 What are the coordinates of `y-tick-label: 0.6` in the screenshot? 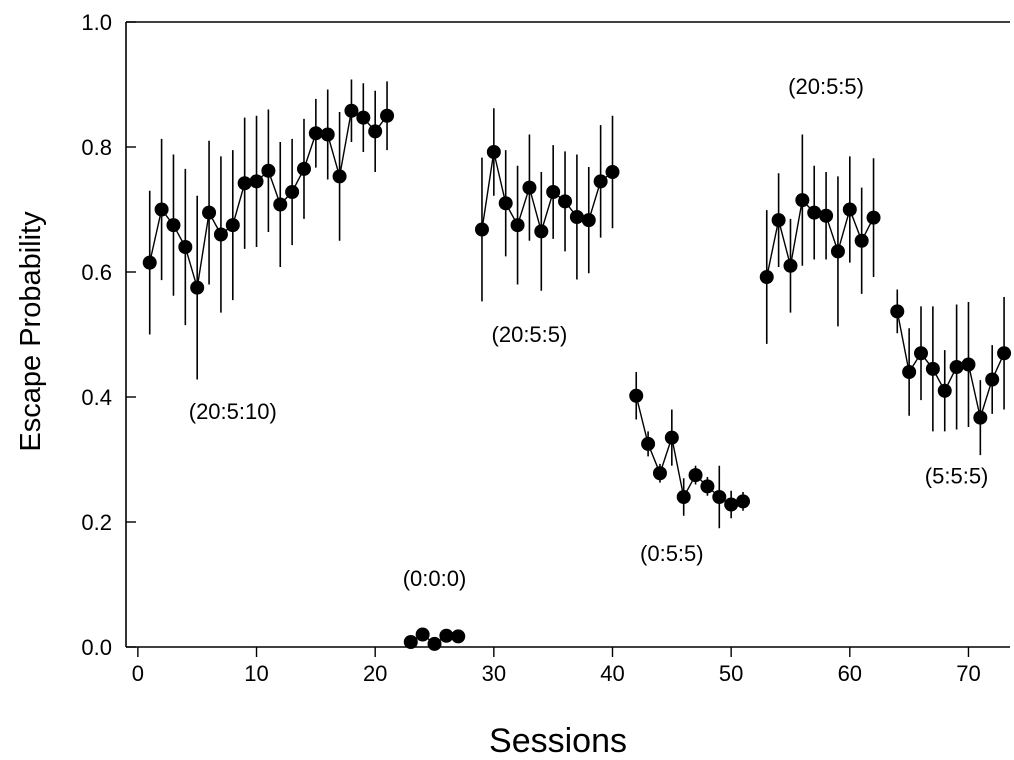 It's located at (96, 272).